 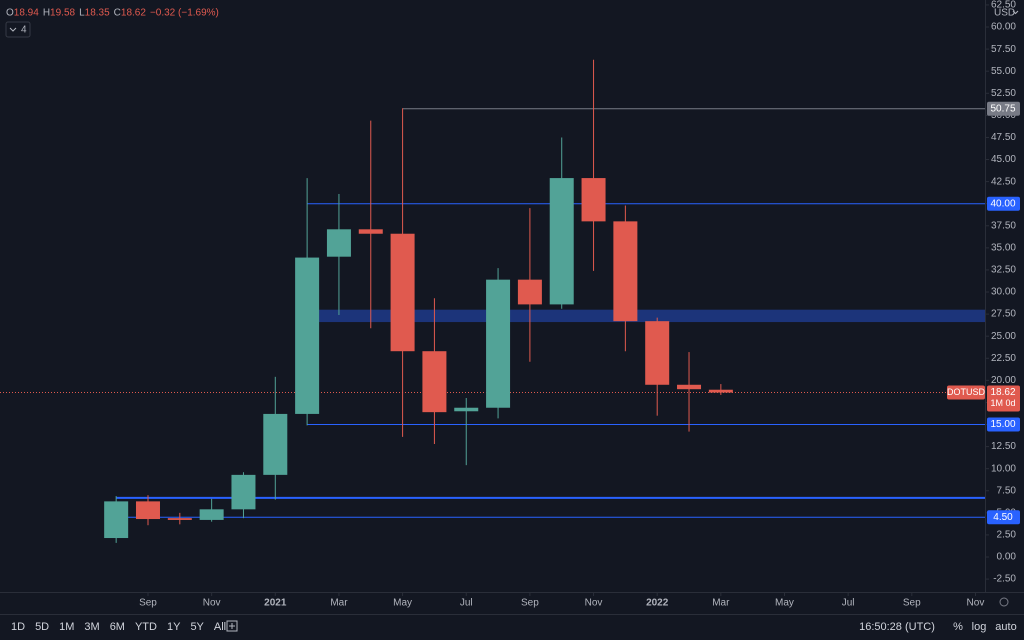 I want to click on ohlc-value: 18.94, so click(x=26, y=13).